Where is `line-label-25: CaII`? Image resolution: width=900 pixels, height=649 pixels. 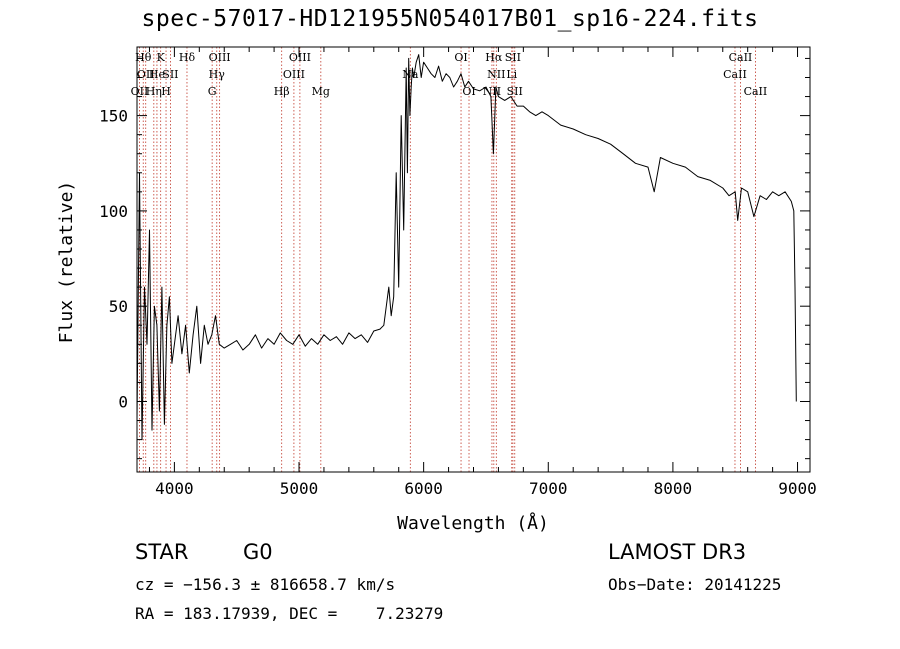
line-label-25: CaII is located at coordinates (735, 74).